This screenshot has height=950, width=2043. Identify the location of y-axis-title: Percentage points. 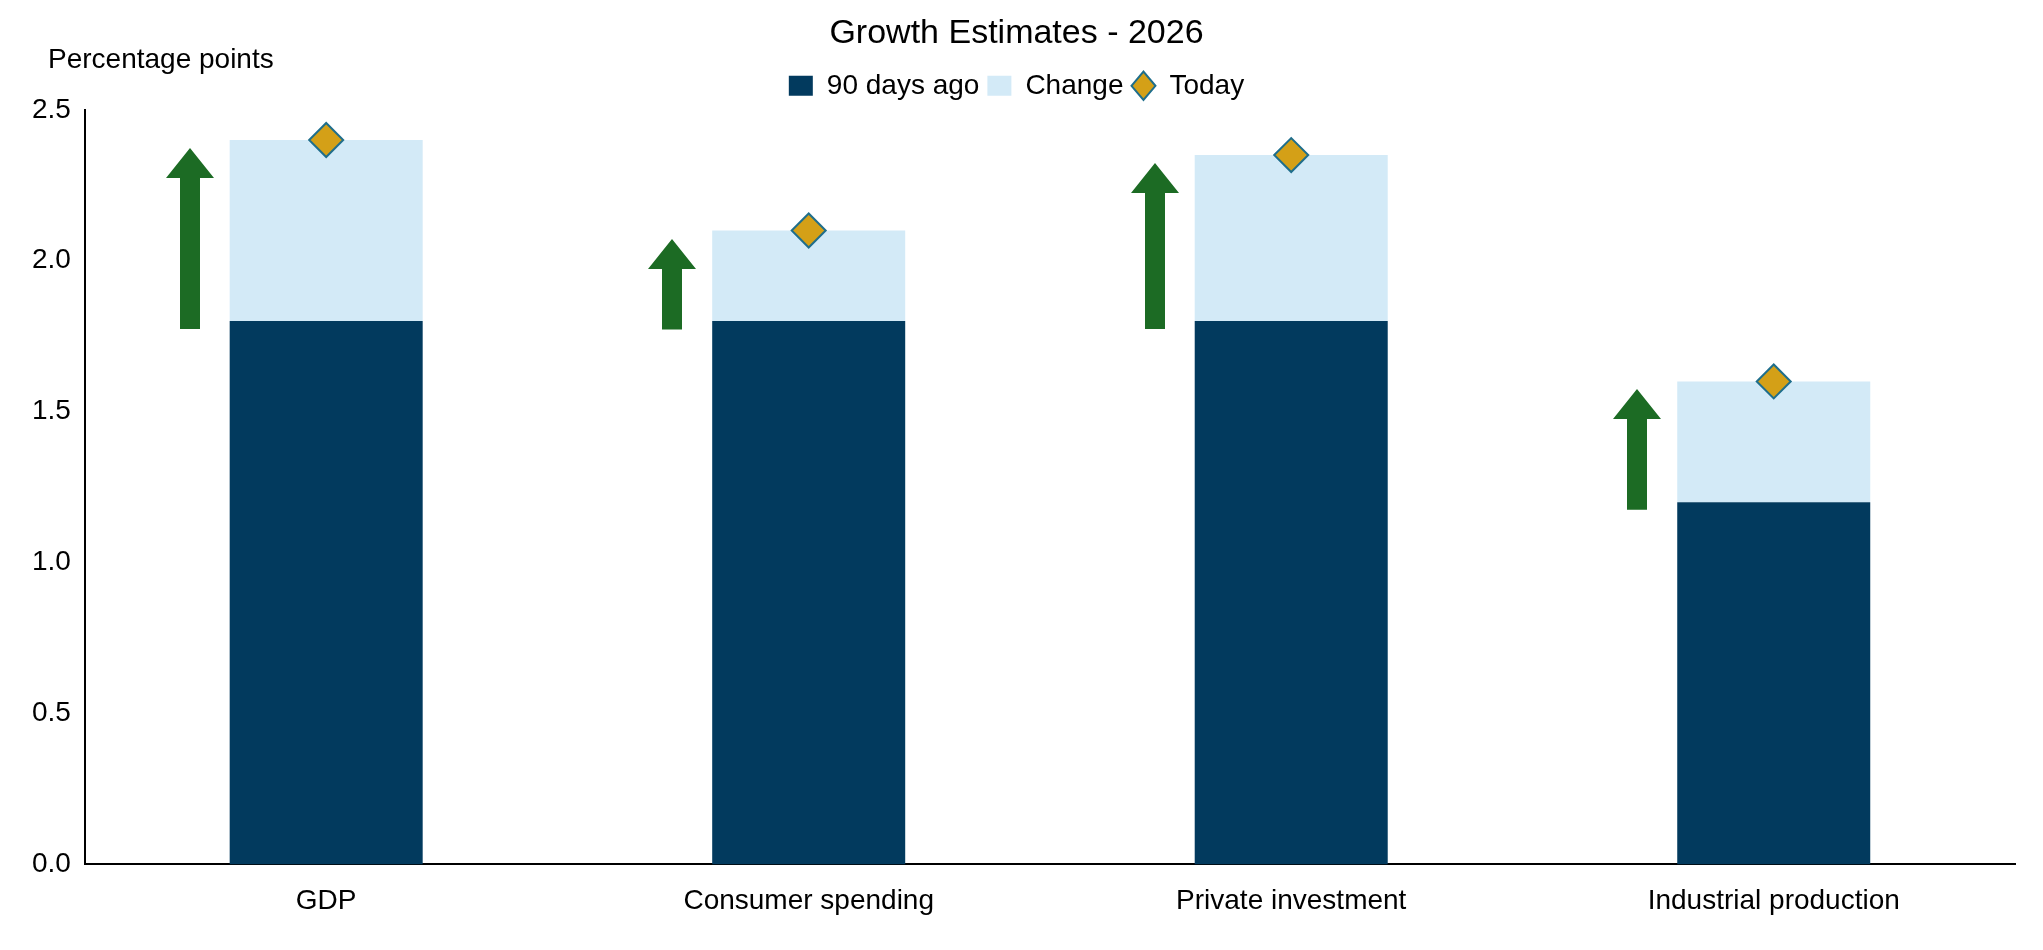
(161, 58).